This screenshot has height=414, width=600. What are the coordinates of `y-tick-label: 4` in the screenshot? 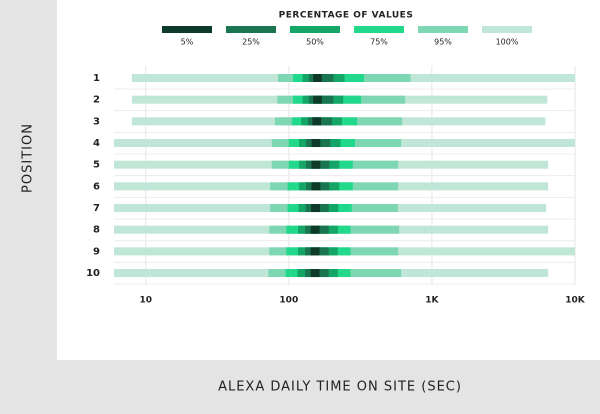 It's located at (96, 143).